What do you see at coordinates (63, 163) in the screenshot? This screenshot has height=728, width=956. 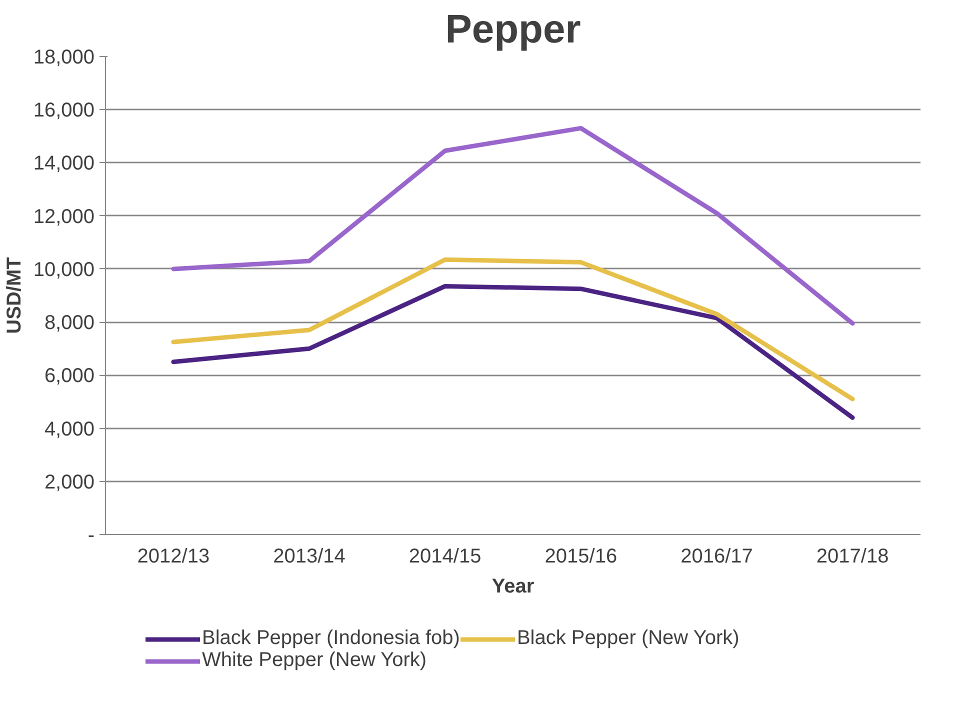 I see `y-tick-label: 14,000` at bounding box center [63, 163].